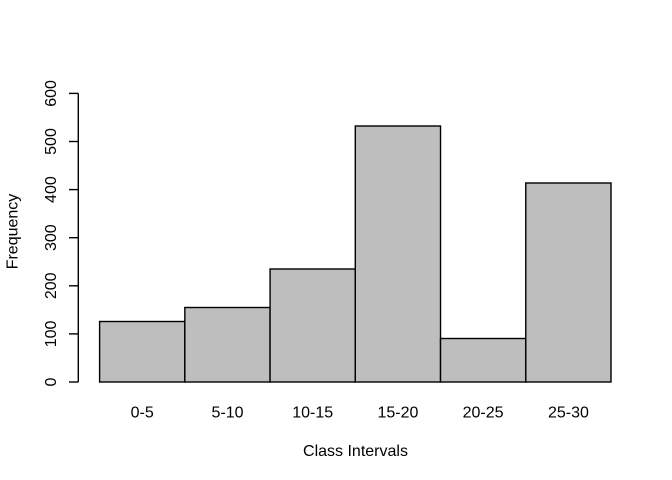  I want to click on svg-text: 20-25, so click(483, 413).